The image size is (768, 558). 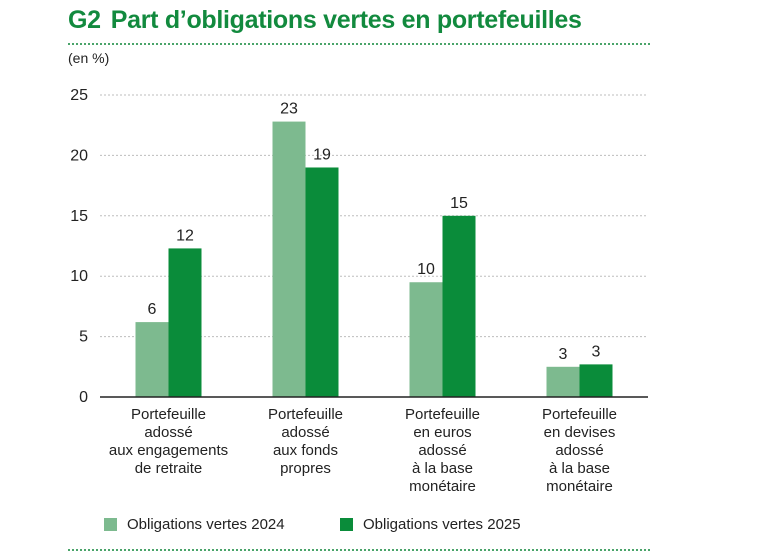 What do you see at coordinates (305, 468) in the screenshot?
I see `category-label-2-line4: propres` at bounding box center [305, 468].